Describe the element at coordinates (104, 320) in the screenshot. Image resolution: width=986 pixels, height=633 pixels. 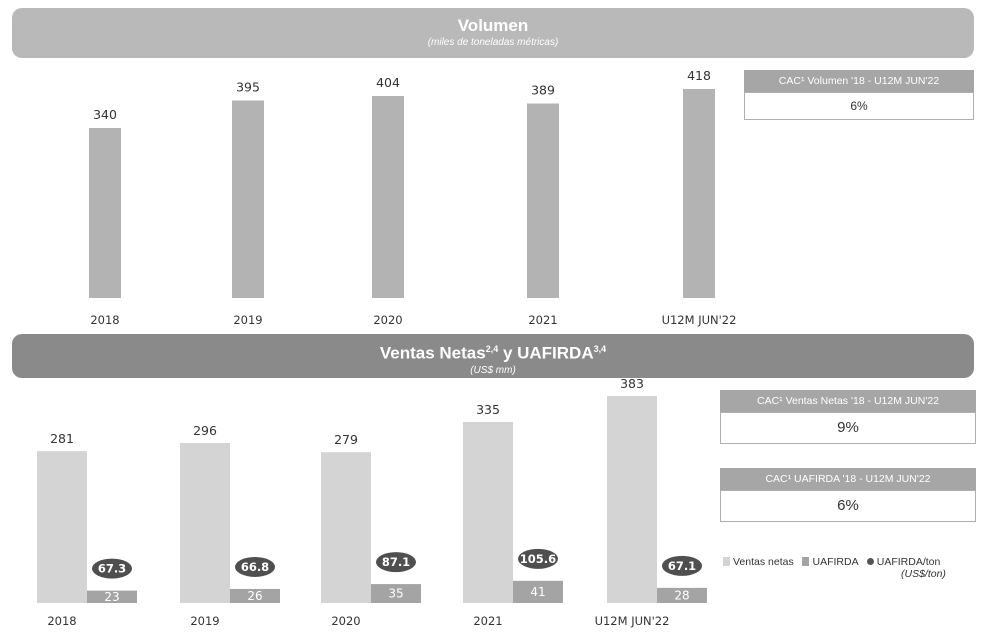
I see `volume-tick-label: 2018` at that location.